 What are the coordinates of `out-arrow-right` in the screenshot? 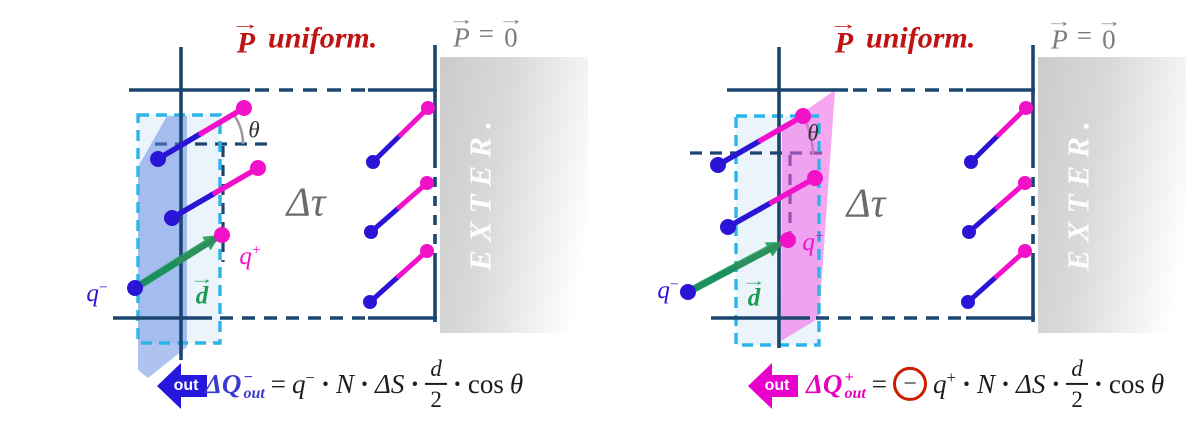 It's located at (773, 386).